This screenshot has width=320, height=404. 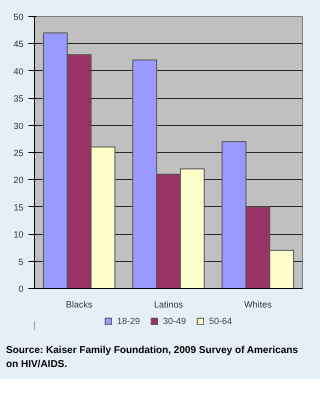 I want to click on y-tick-label: 50, so click(x=18, y=17).